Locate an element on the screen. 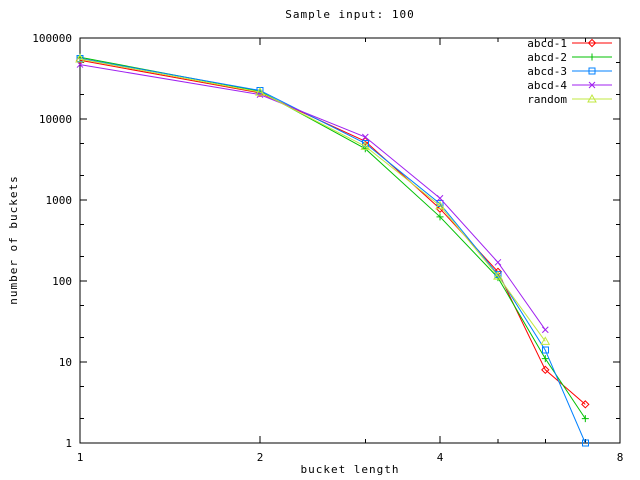  y-tick-label: 1 is located at coordinates (68, 443).